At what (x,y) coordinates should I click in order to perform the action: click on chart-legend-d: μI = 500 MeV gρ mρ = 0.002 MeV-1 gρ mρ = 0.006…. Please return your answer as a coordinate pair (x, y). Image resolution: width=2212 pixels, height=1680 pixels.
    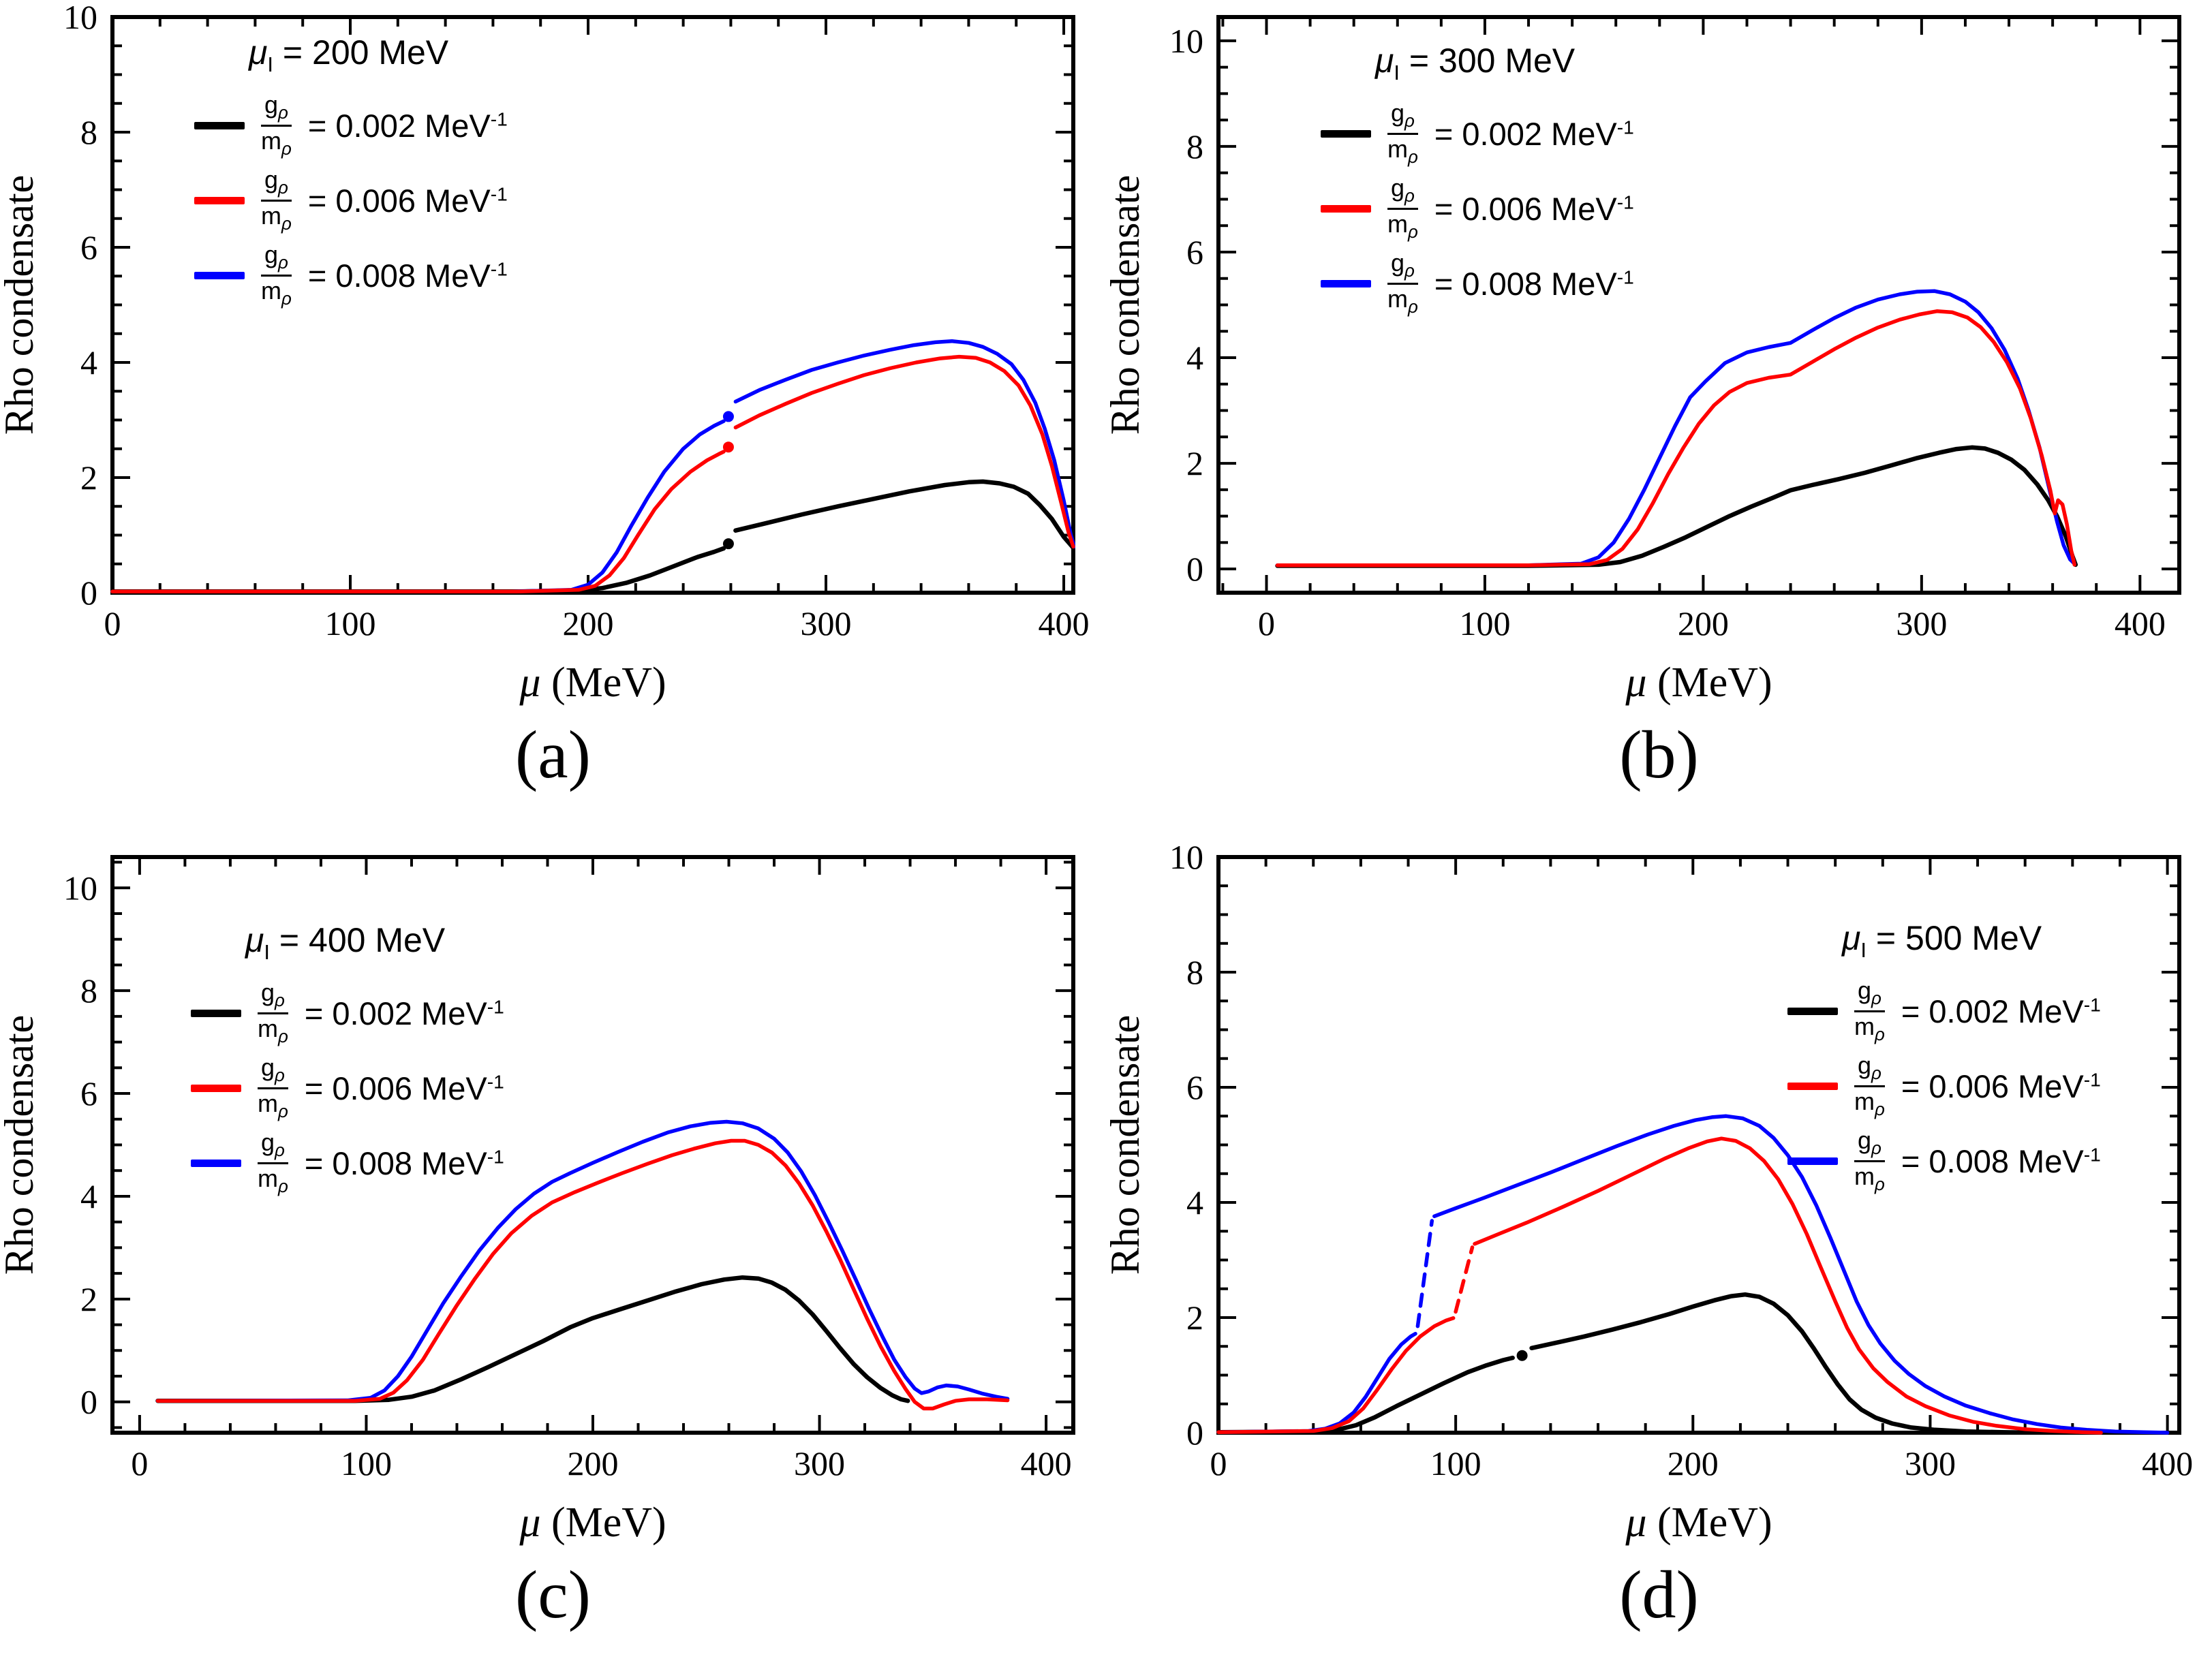
    Looking at the image, I should click on (1944, 1061).